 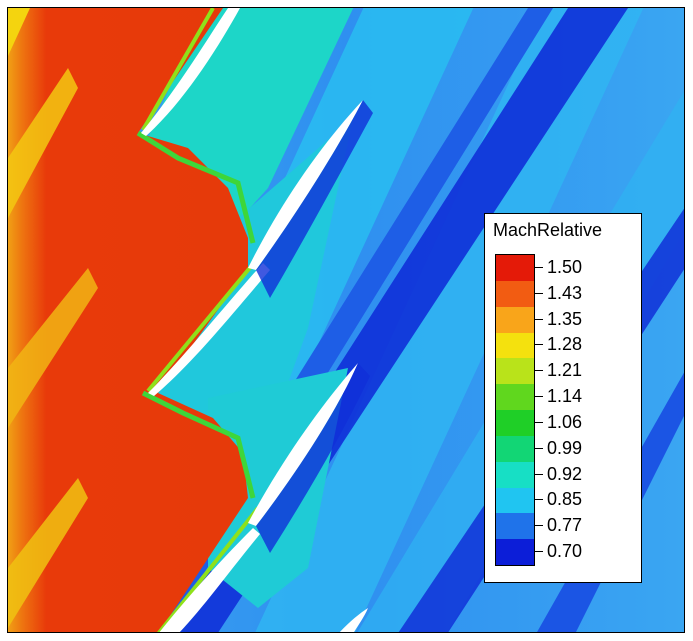 What do you see at coordinates (565, 292) in the screenshot?
I see `legend-level-label: 1.43` at bounding box center [565, 292].